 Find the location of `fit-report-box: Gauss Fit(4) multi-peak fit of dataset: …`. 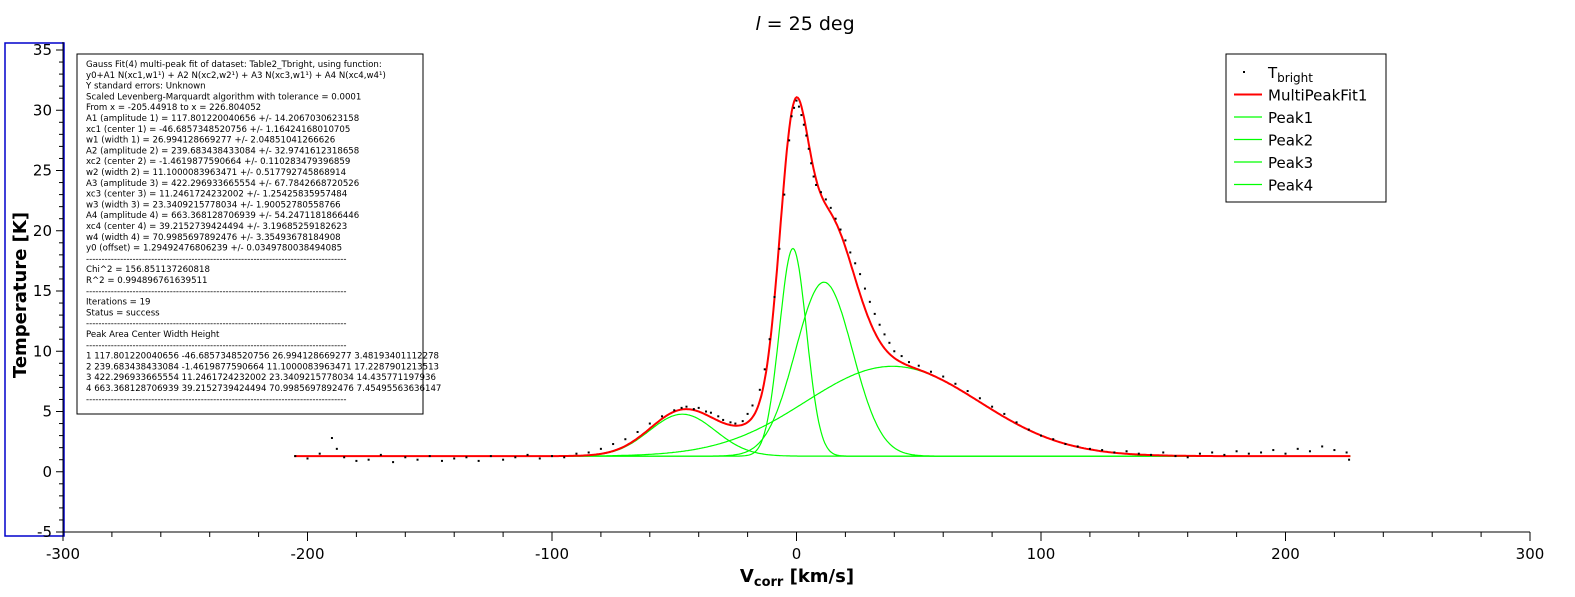

fit-report-box: Gauss Fit(4) multi-peak fit of dataset: … is located at coordinates (258, 234).